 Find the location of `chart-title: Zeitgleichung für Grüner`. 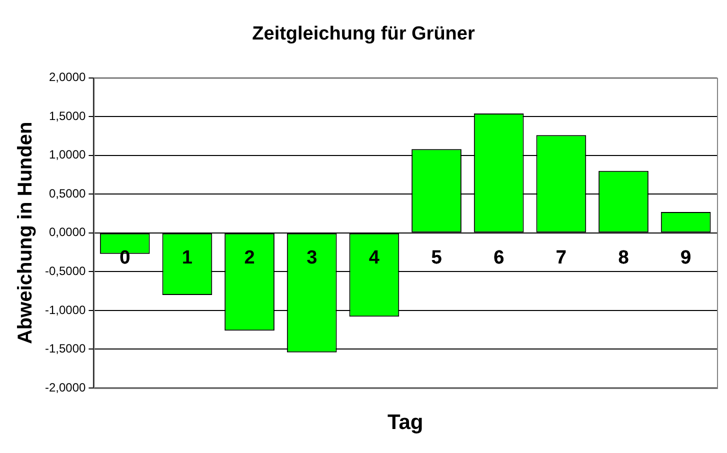

chart-title: Zeitgleichung für Grüner is located at coordinates (364, 34).